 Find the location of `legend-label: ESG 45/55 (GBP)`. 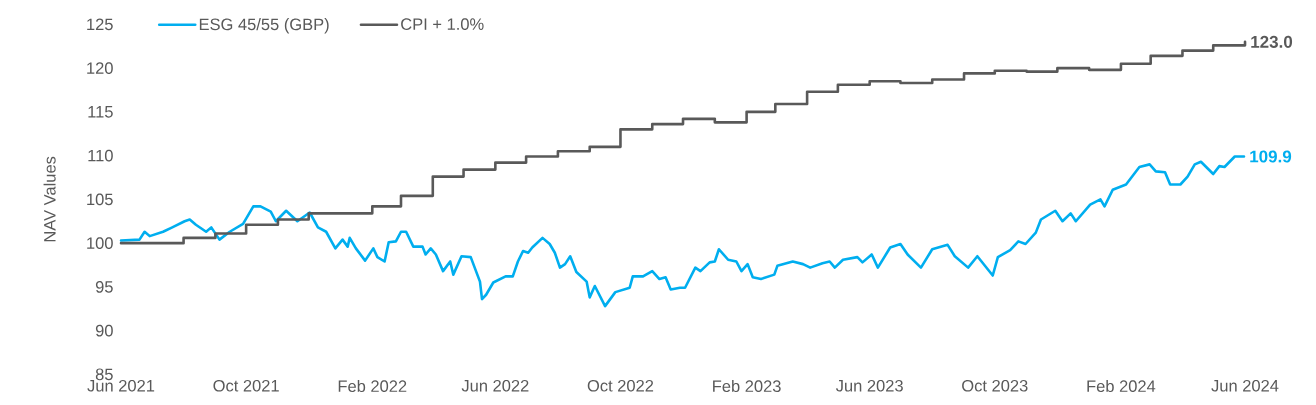

legend-label: ESG 45/55 (GBP) is located at coordinates (264, 26).